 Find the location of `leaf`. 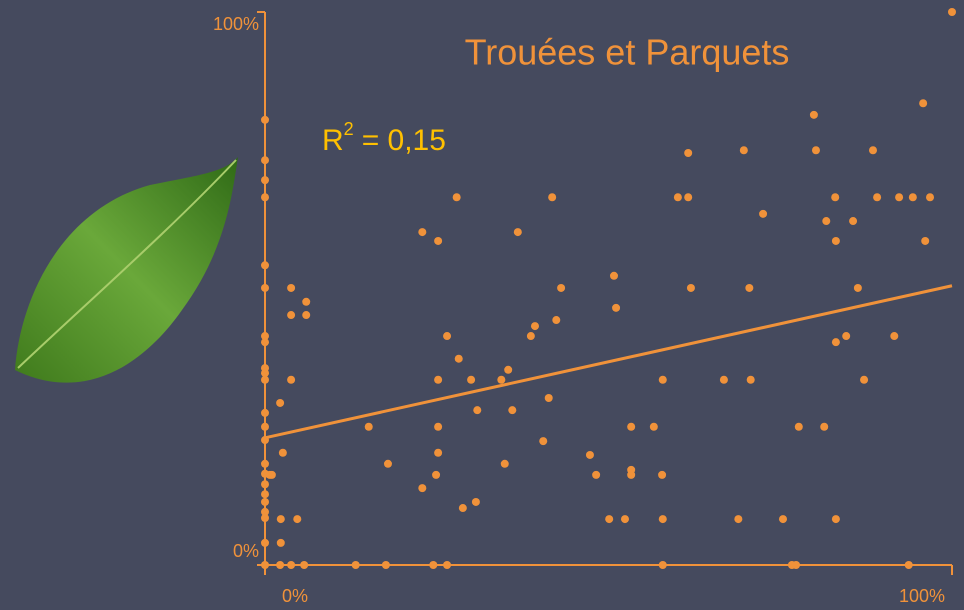

leaf is located at coordinates (126, 270).